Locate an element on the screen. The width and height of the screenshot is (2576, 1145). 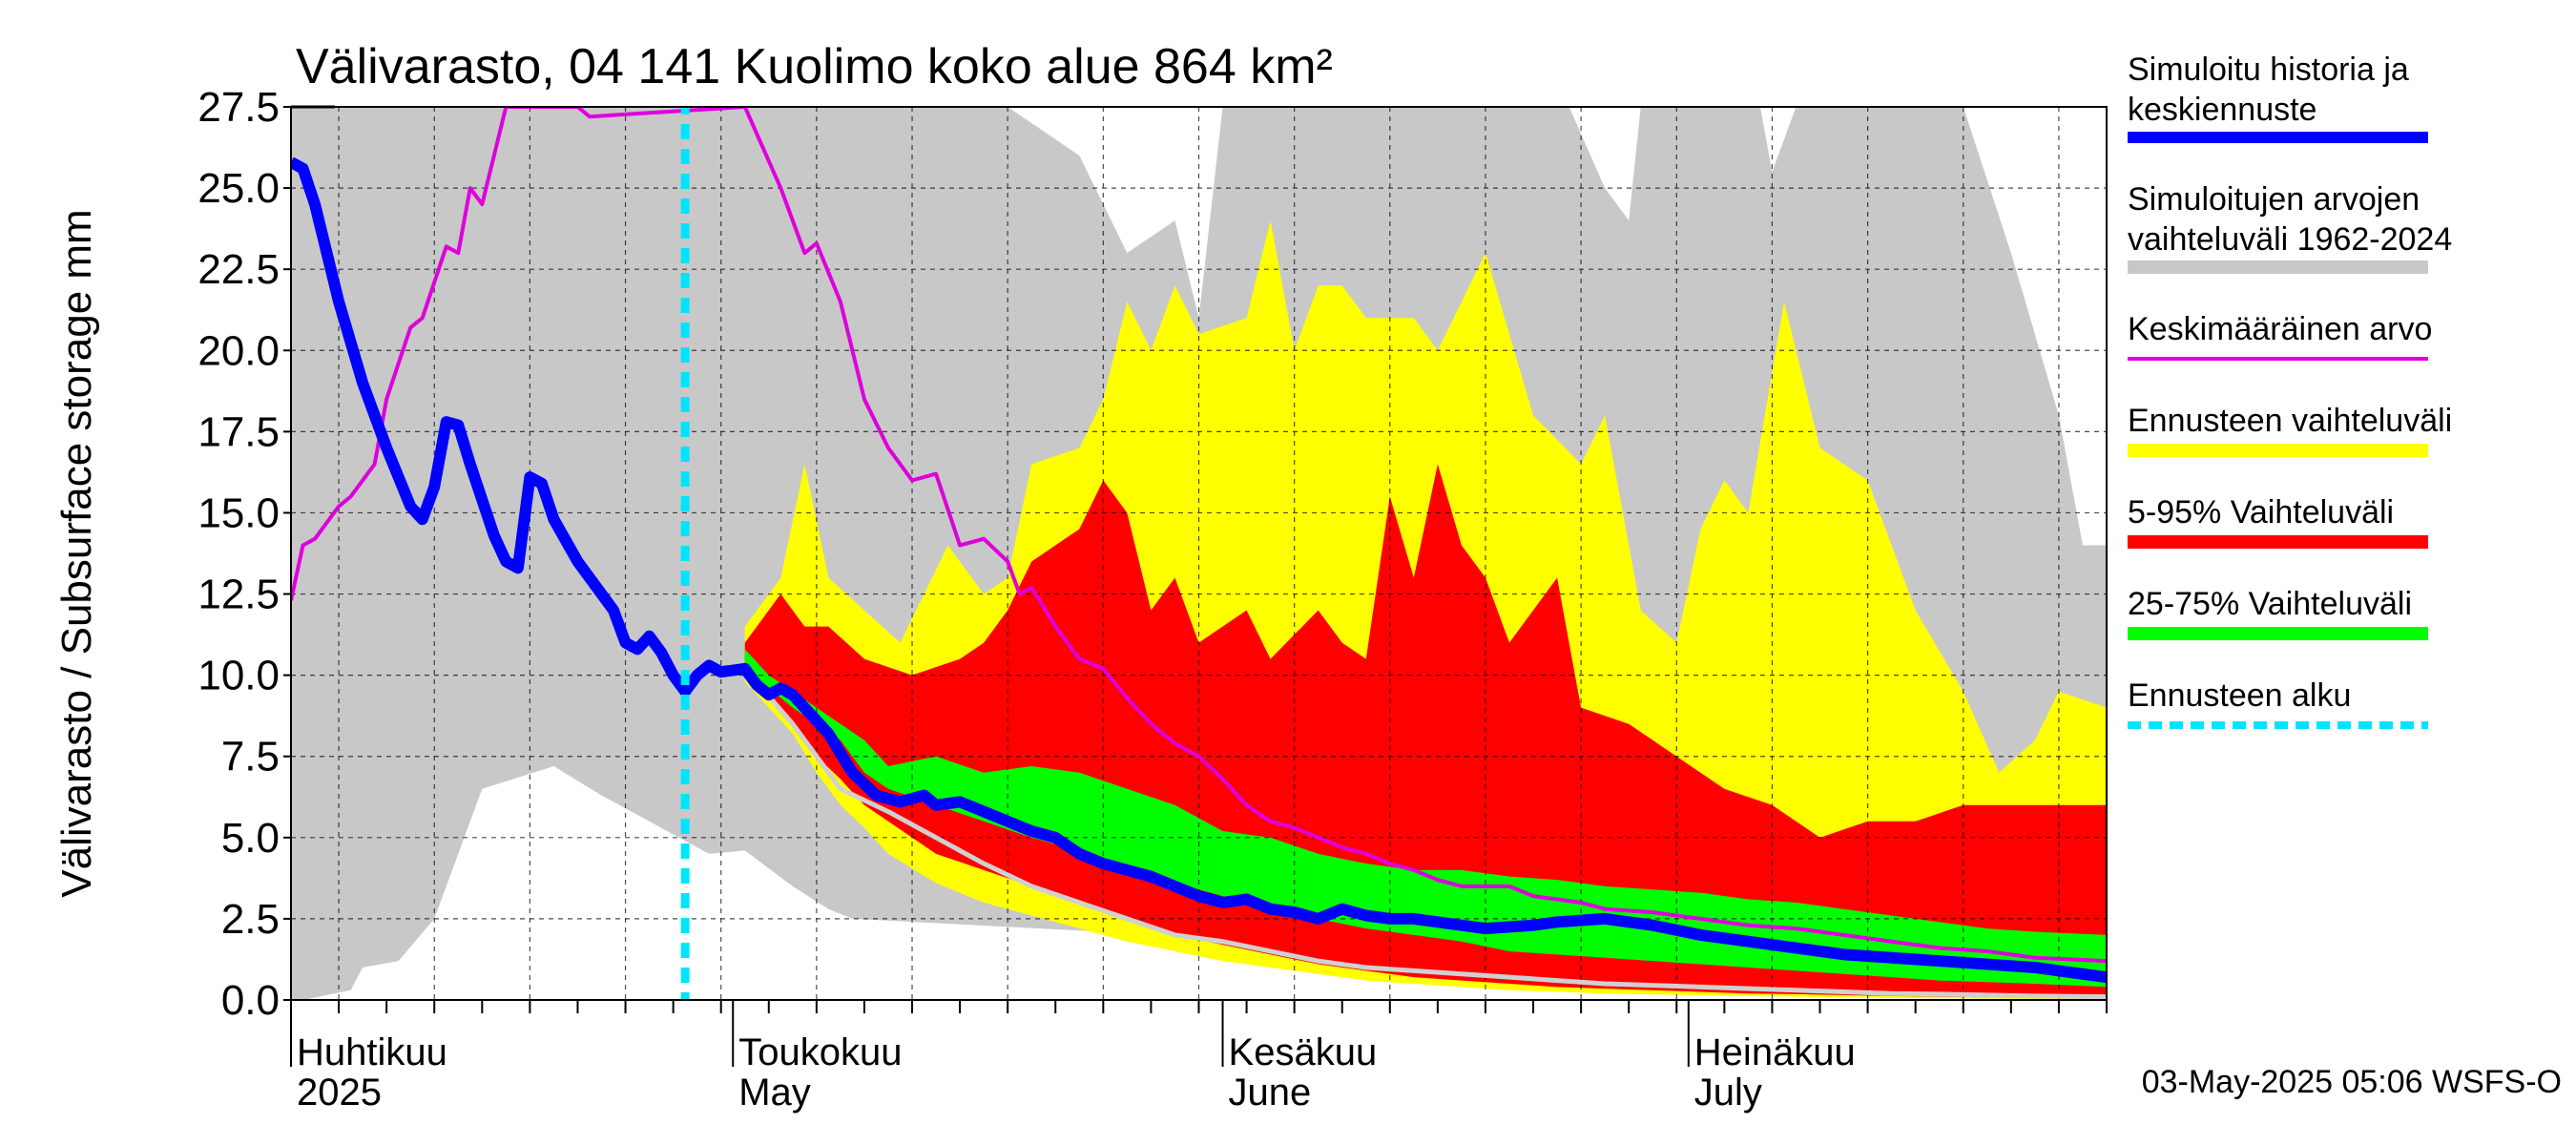
y-tick-label: 0.0 is located at coordinates (250, 1000).